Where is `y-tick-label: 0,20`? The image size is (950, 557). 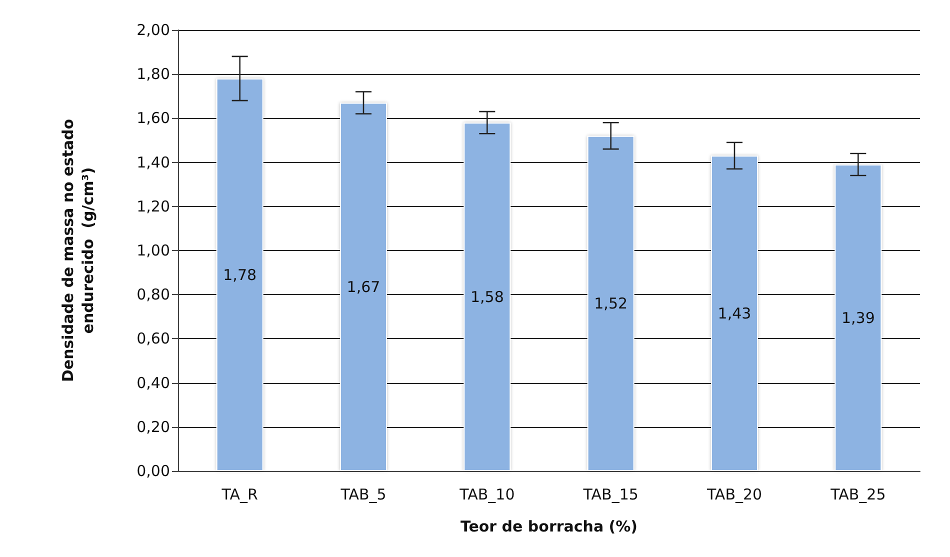 y-tick-label: 0,20 is located at coordinates (153, 427).